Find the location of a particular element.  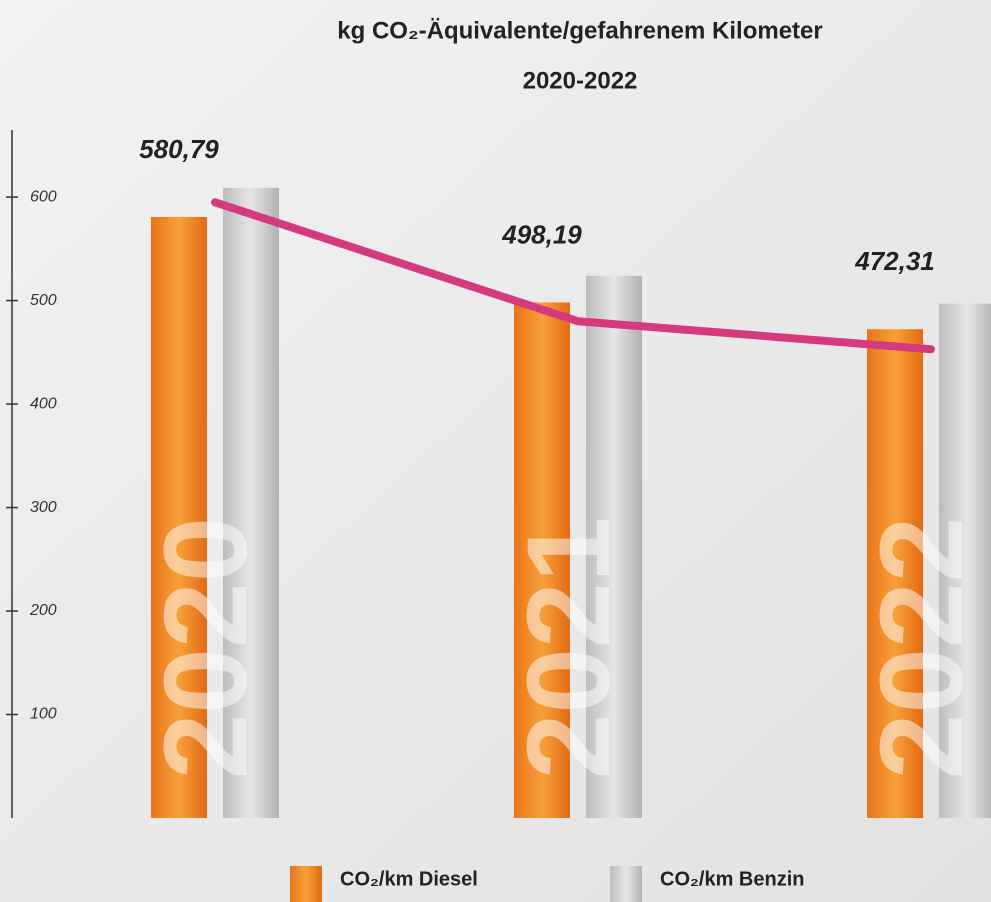

value-label: 472,31 is located at coordinates (894, 261).